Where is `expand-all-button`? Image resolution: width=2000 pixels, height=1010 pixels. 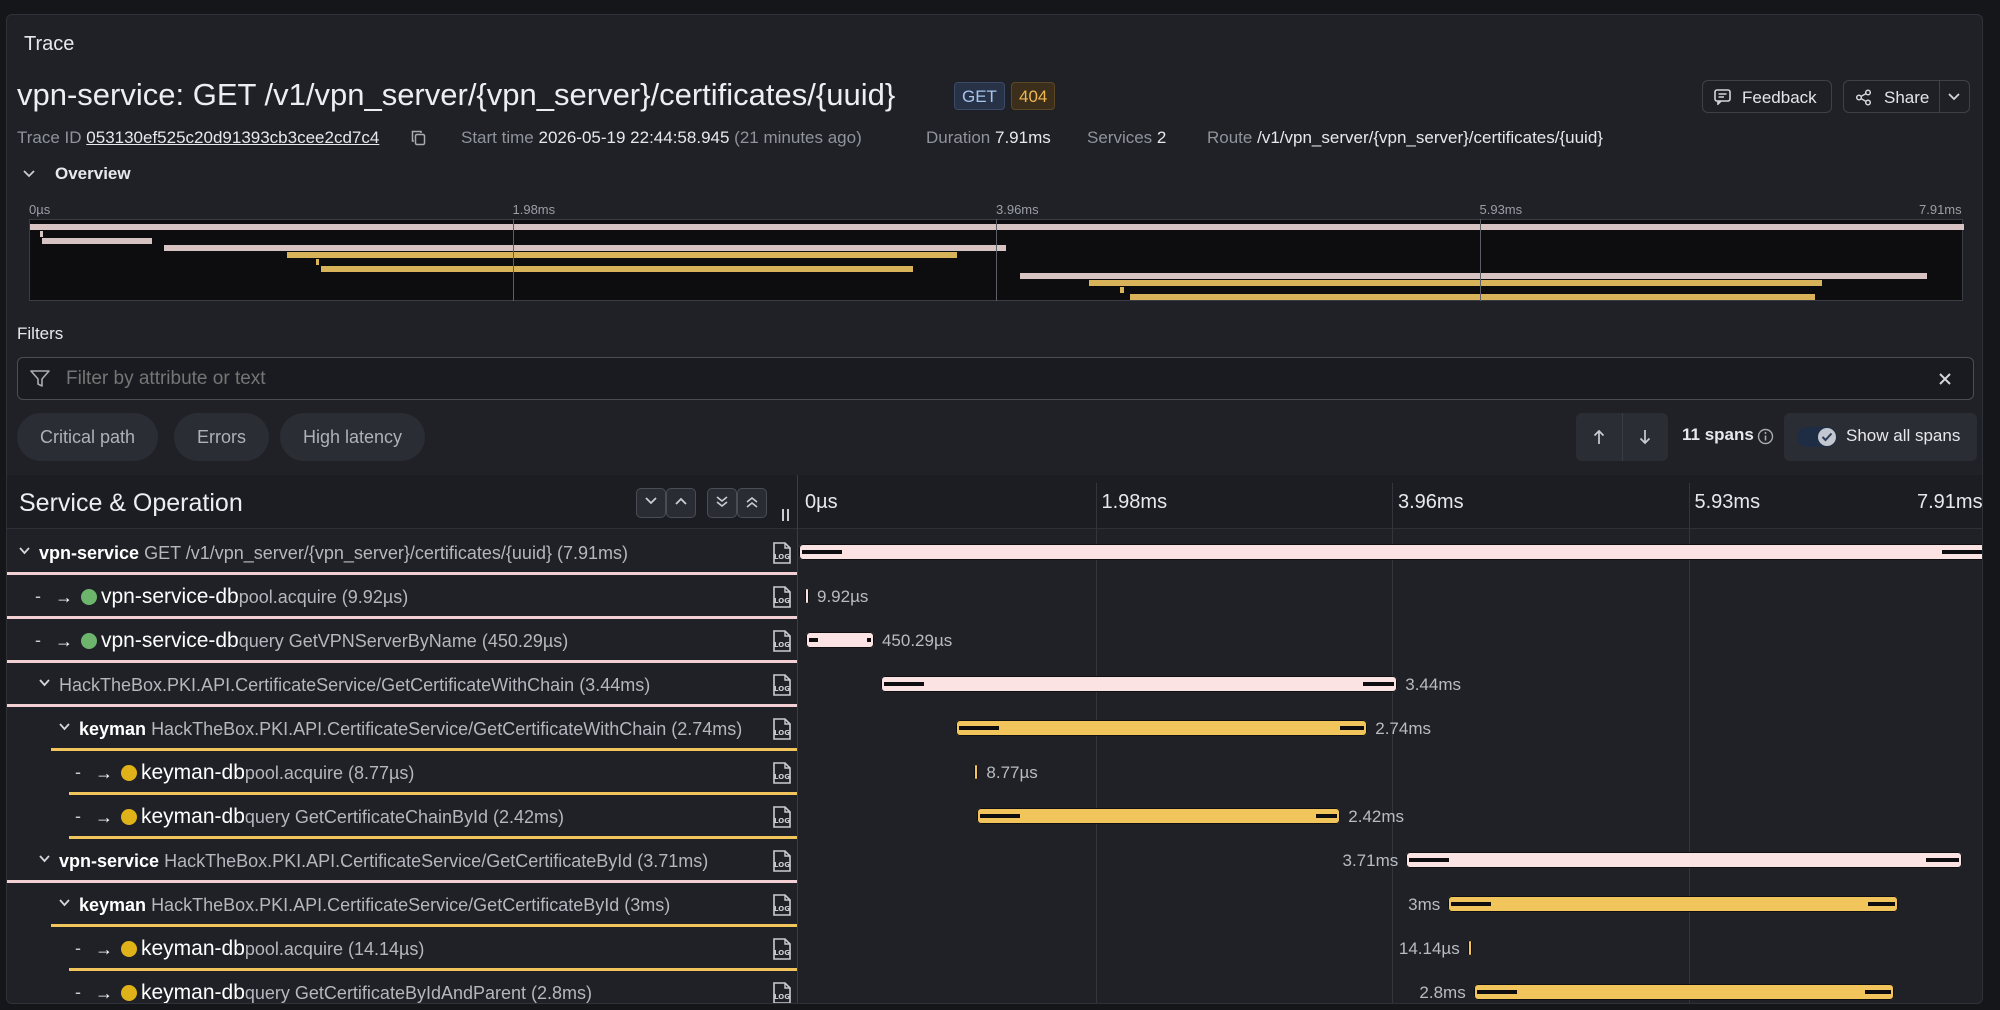
expand-all-button is located at coordinates (752, 503).